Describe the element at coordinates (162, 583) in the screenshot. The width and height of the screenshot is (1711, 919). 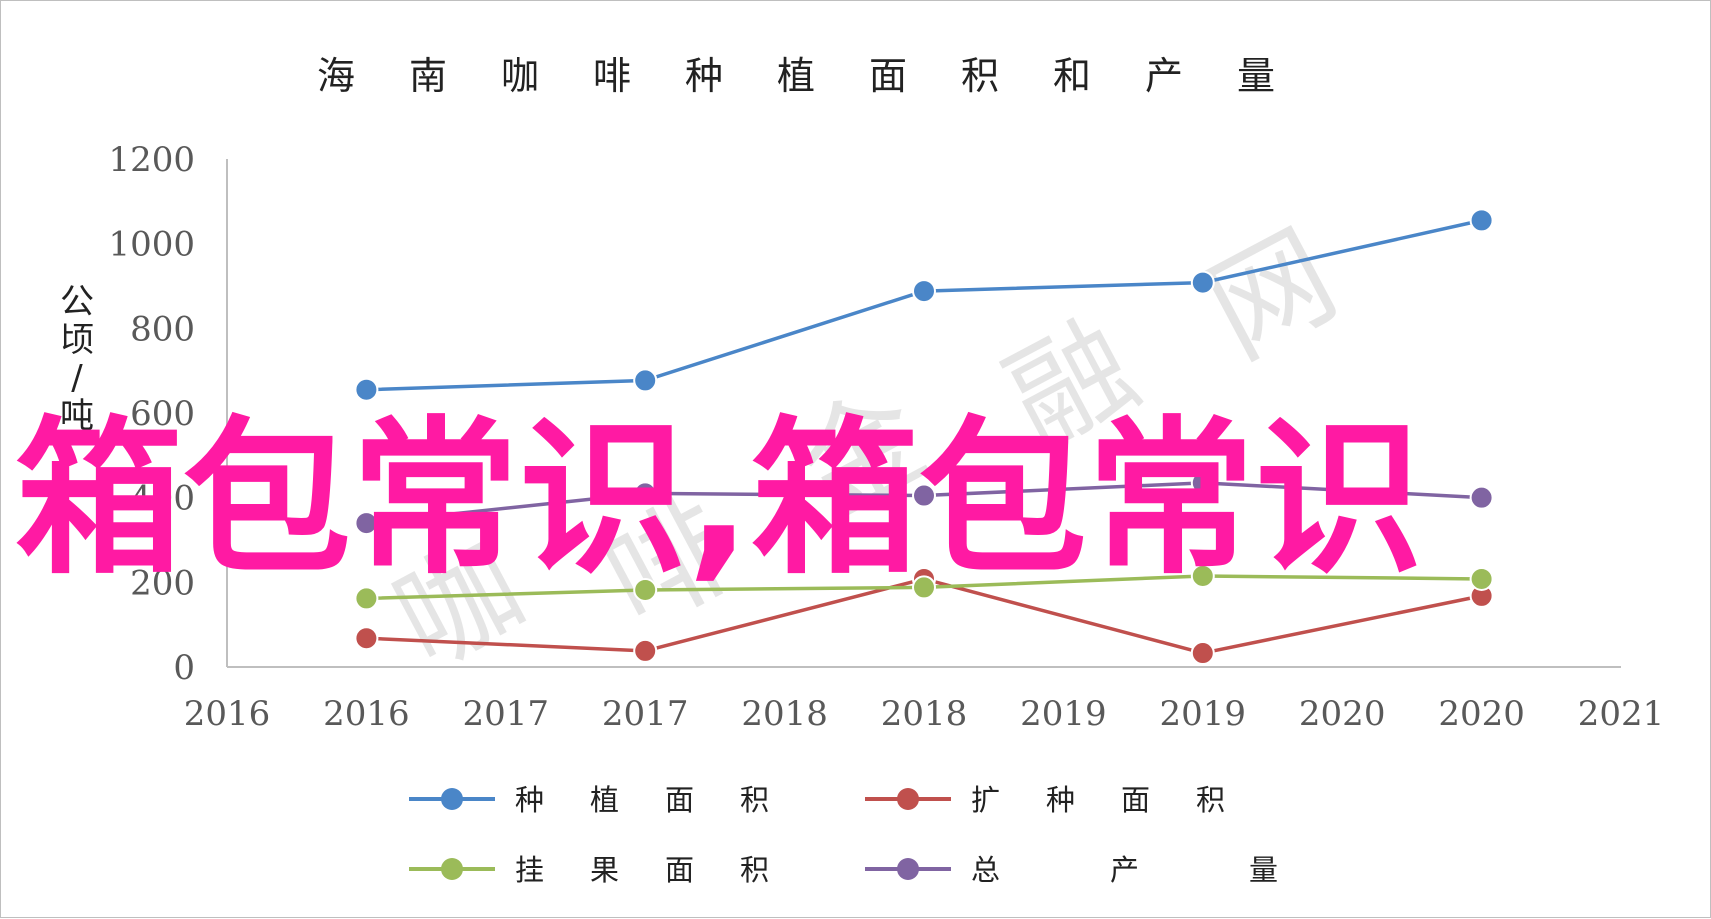
I see `y-tick-label: 200` at that location.